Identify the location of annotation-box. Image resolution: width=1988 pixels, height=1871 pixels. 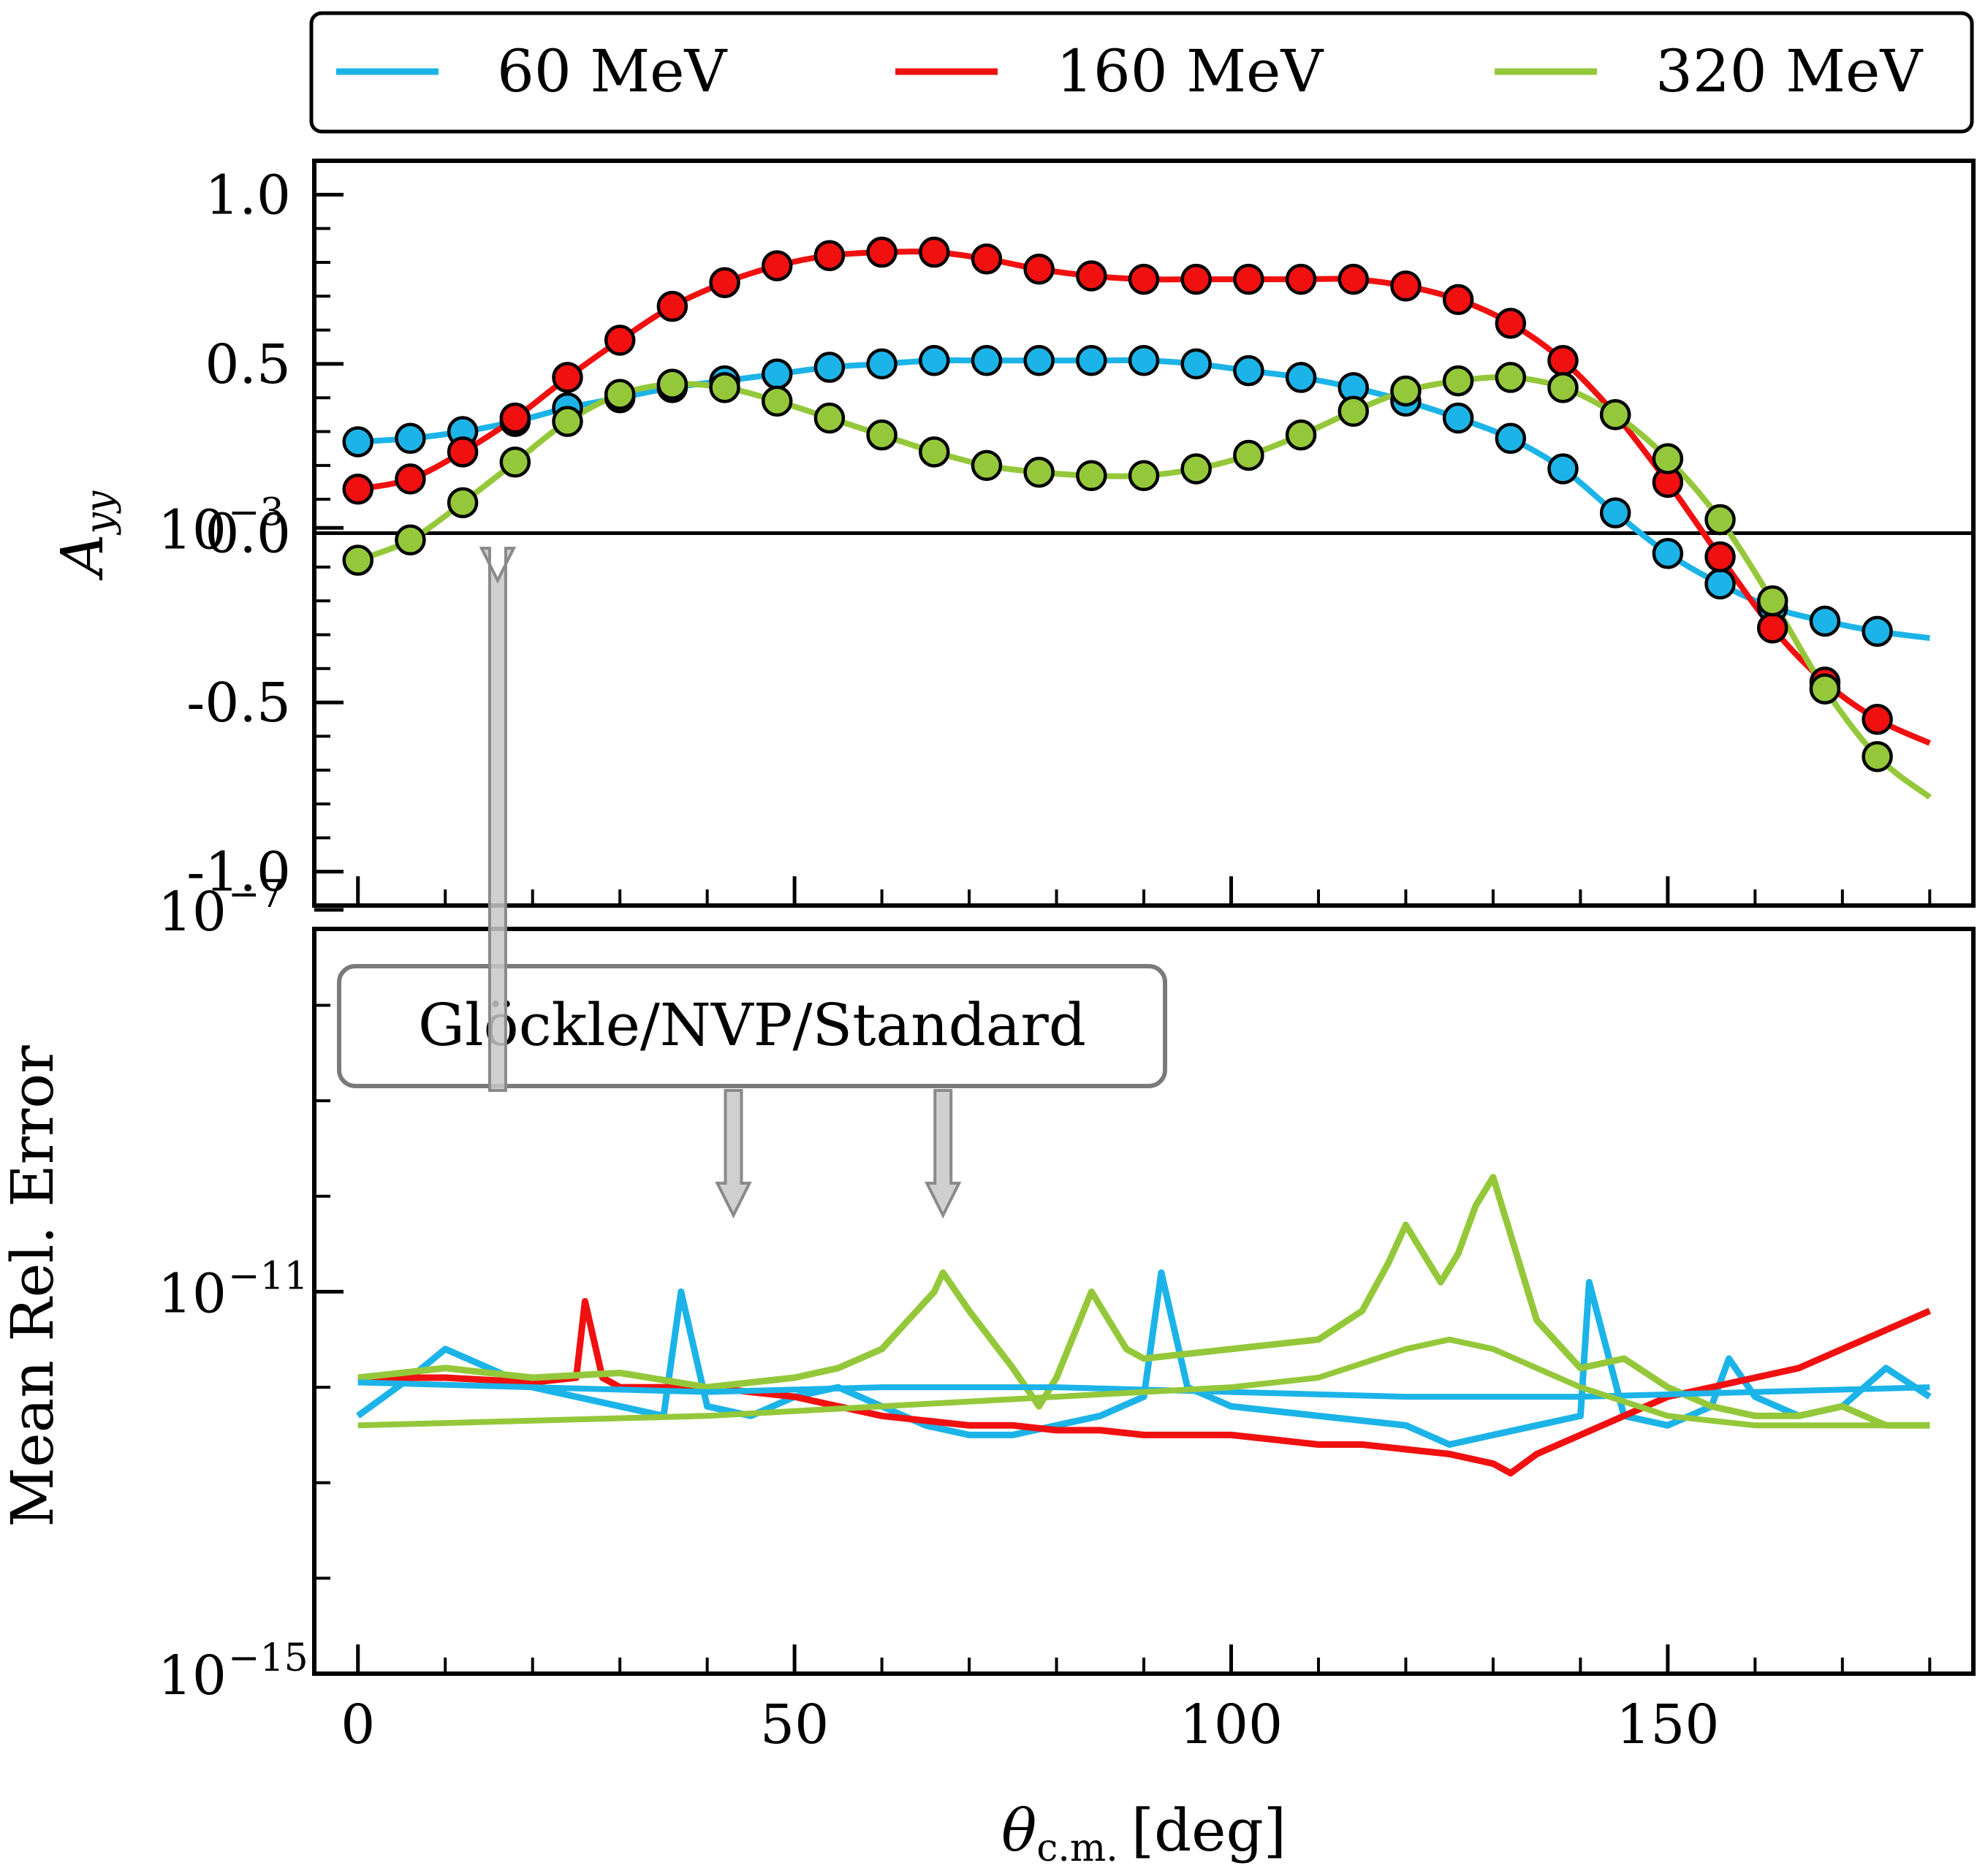
(752, 1026).